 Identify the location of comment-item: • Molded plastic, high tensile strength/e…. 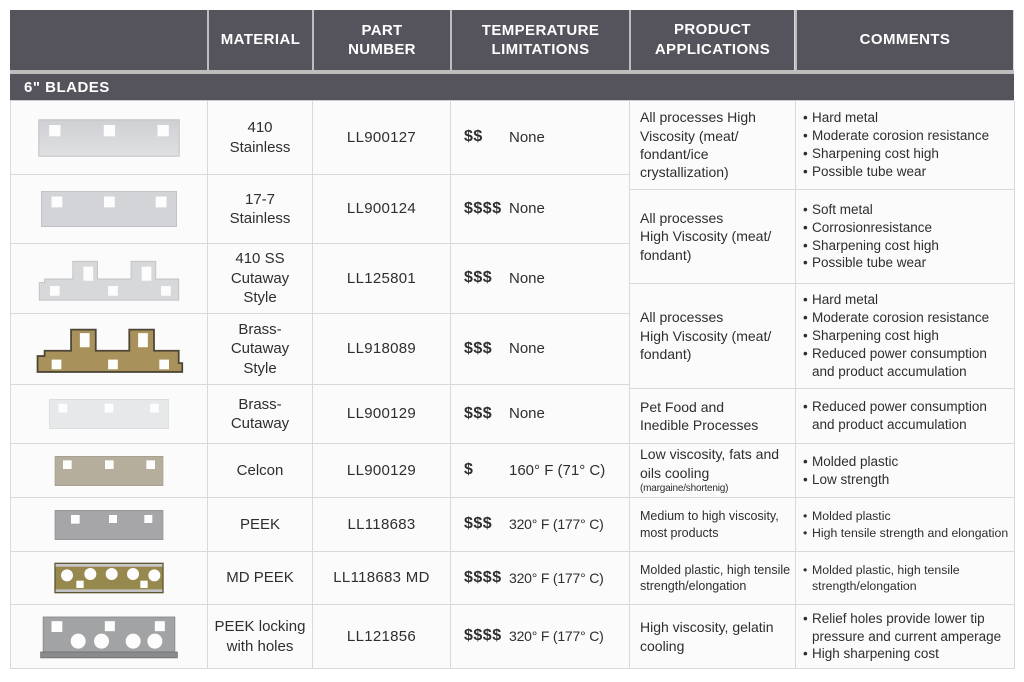
(881, 577).